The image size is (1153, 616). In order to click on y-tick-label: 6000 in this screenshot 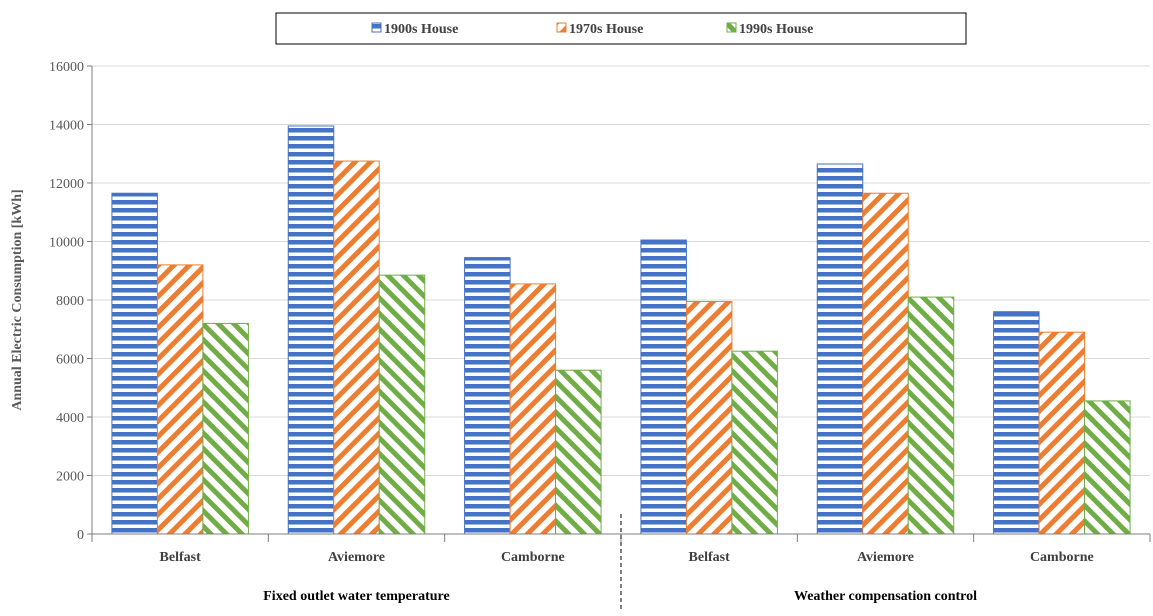, I will do `click(70, 360)`.